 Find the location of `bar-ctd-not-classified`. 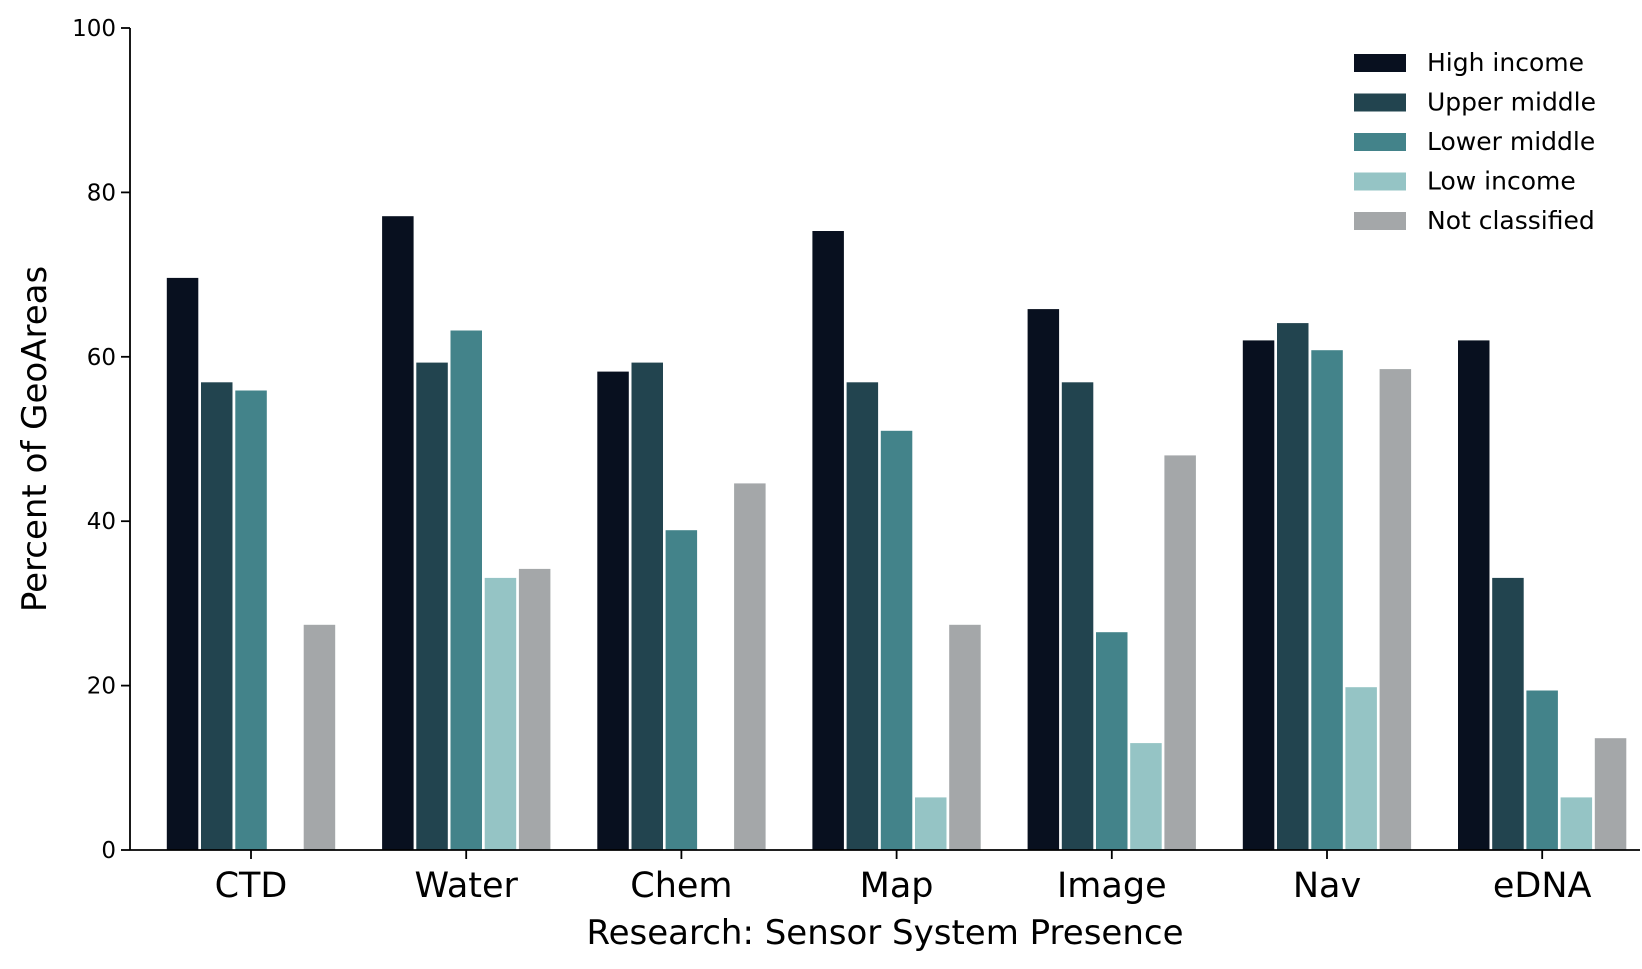

bar-ctd-not-classified is located at coordinates (319, 737).